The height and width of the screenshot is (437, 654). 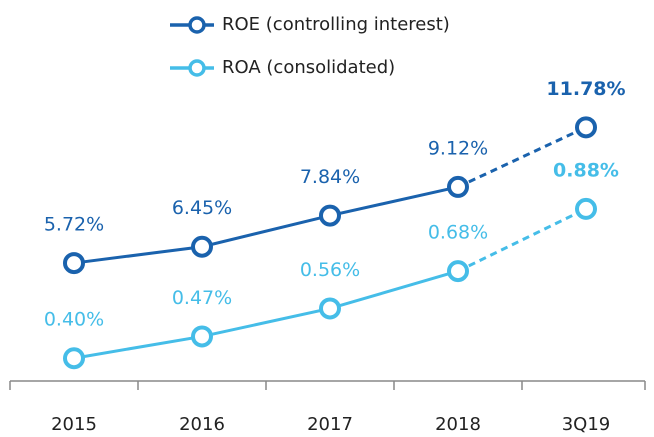 What do you see at coordinates (336, 24) in the screenshot?
I see `legend-label: ROE (controlling interest)` at bounding box center [336, 24].